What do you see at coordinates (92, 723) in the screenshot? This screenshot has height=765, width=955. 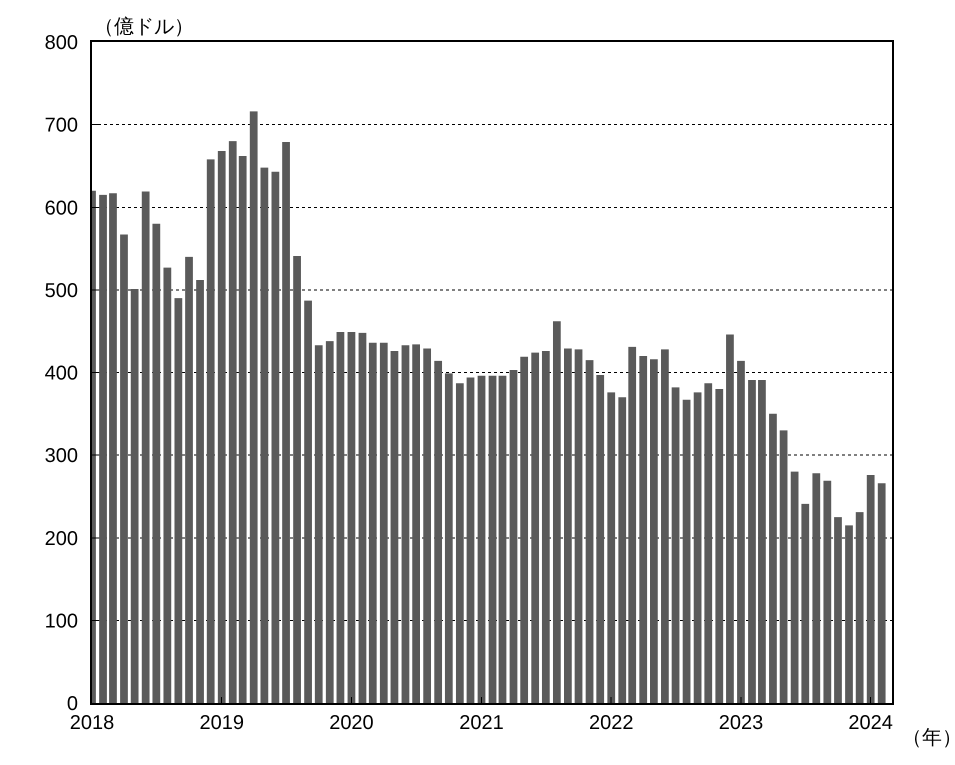 I see `x-tick-label: 2018` at bounding box center [92, 723].